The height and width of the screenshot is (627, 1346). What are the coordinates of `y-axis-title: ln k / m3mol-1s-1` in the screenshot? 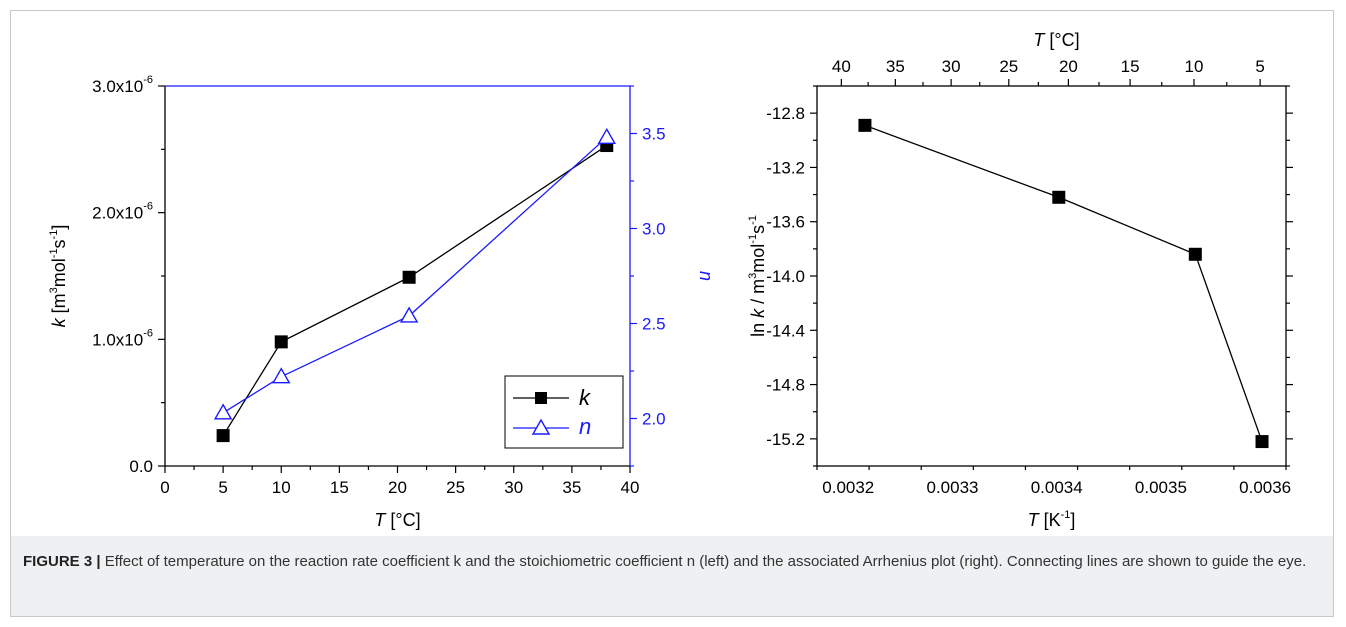 It's located at (757, 276).